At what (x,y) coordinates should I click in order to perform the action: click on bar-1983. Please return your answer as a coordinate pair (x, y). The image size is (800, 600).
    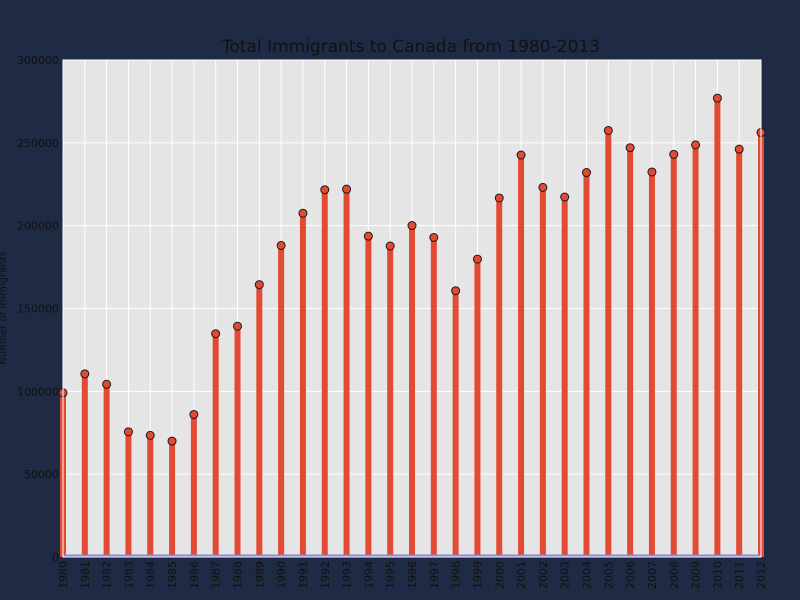
    Looking at the image, I should click on (128, 494).